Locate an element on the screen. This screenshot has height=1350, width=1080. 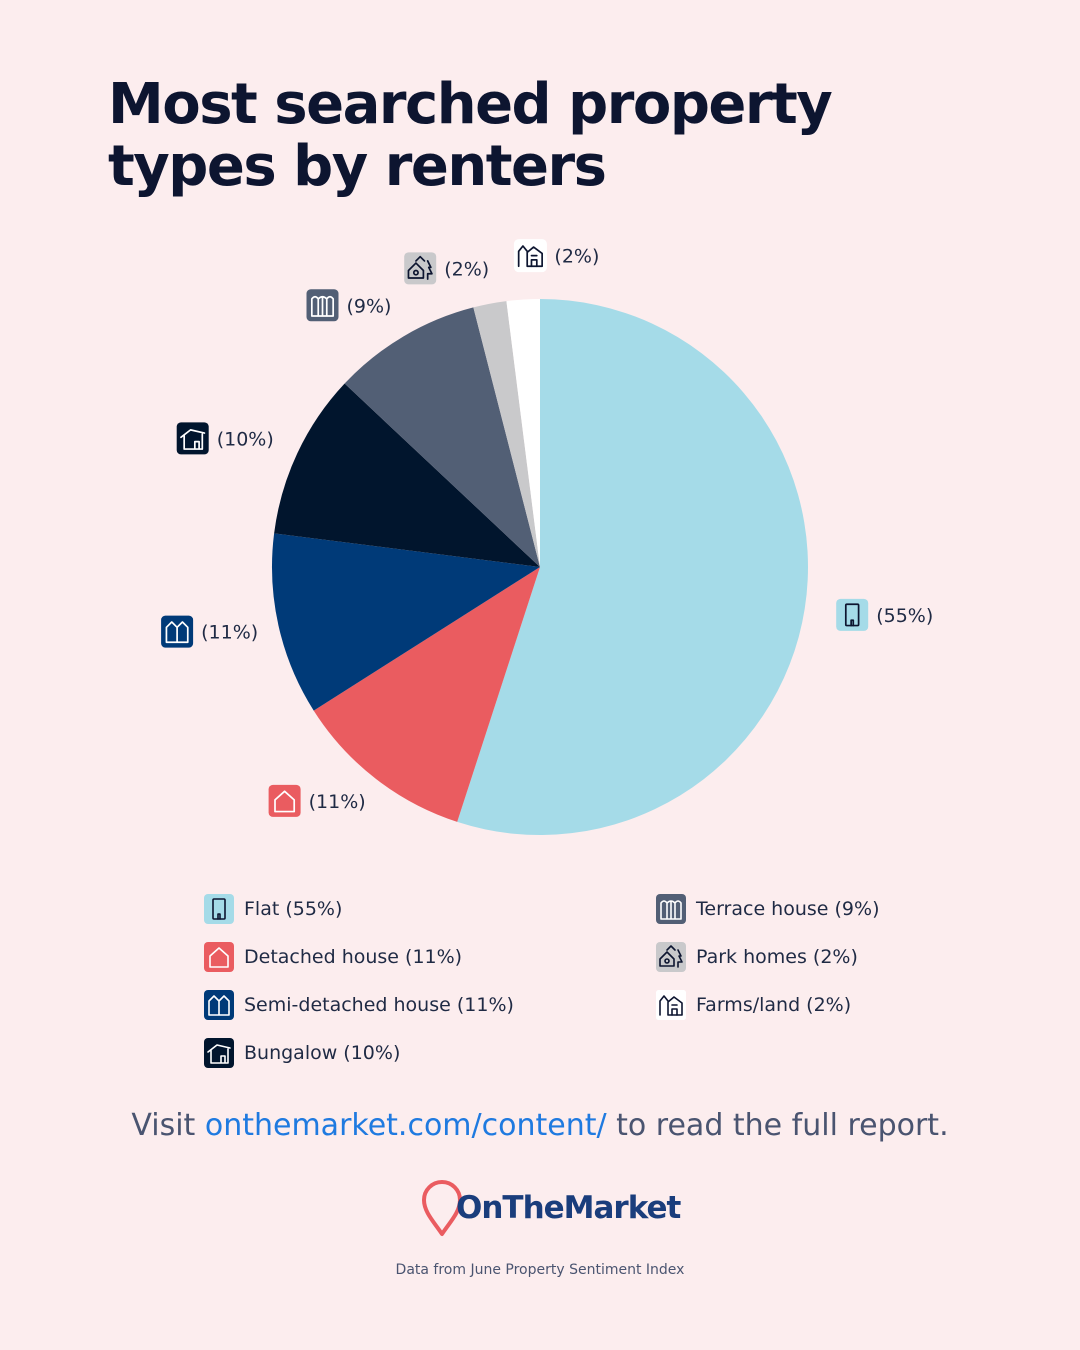
legend-item-flat: Flat (55%) is located at coordinates (273, 909).